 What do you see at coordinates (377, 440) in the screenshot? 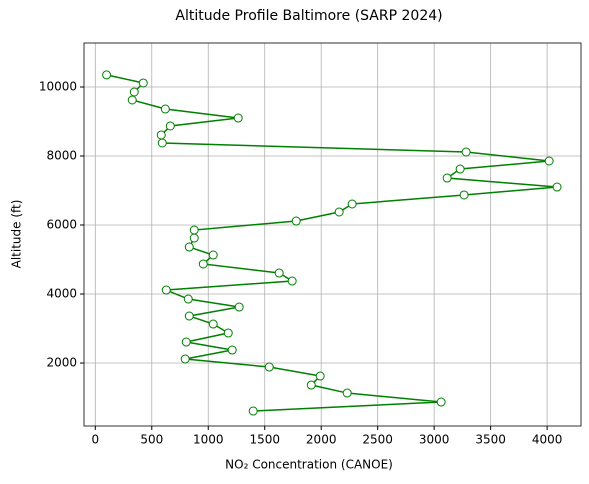
I see `x-tick-label: 2500` at bounding box center [377, 440].